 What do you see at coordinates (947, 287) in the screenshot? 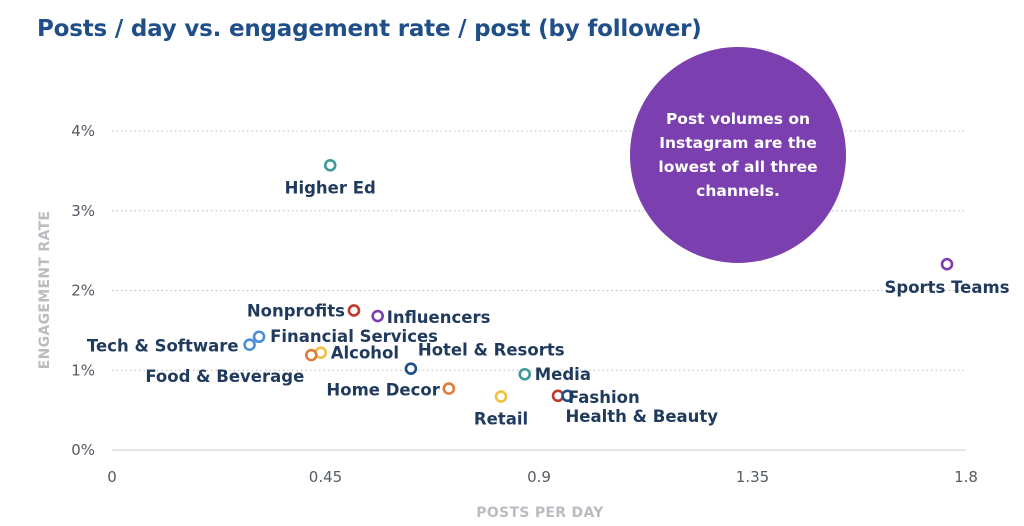
I see `point-label: Sports Teams` at bounding box center [947, 287].